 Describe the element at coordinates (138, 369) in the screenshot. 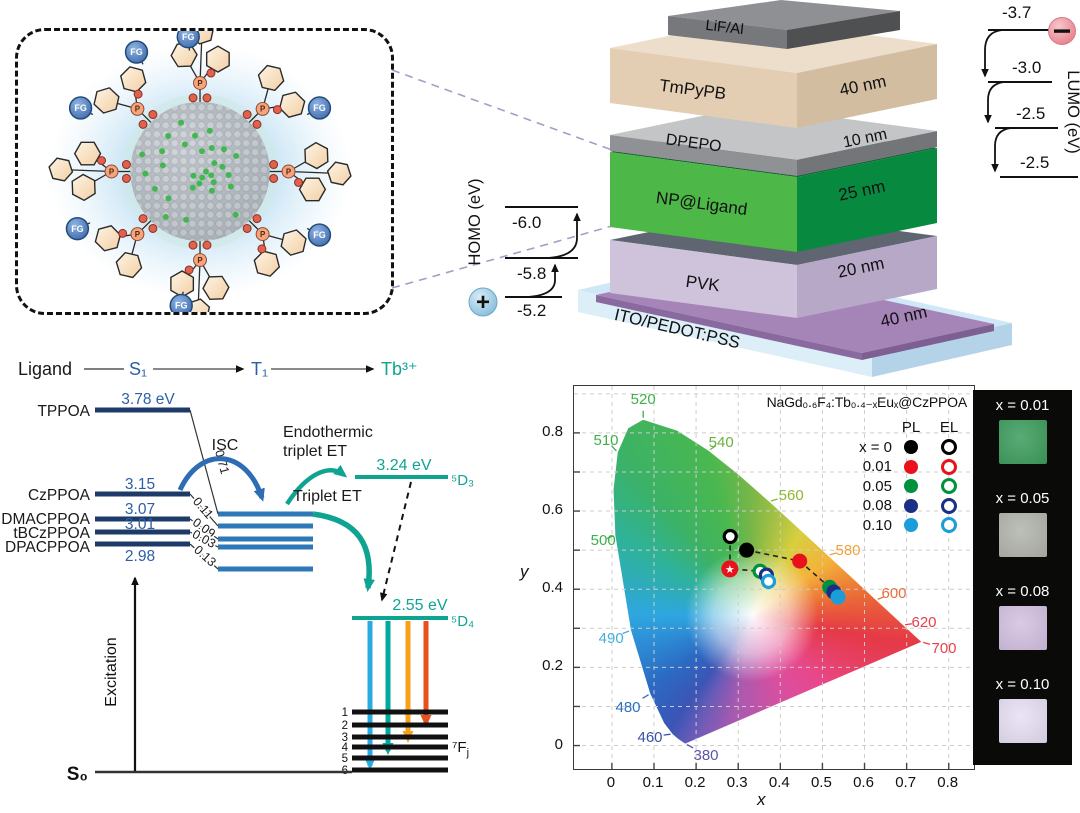

I see `header-s1: S₁` at that location.